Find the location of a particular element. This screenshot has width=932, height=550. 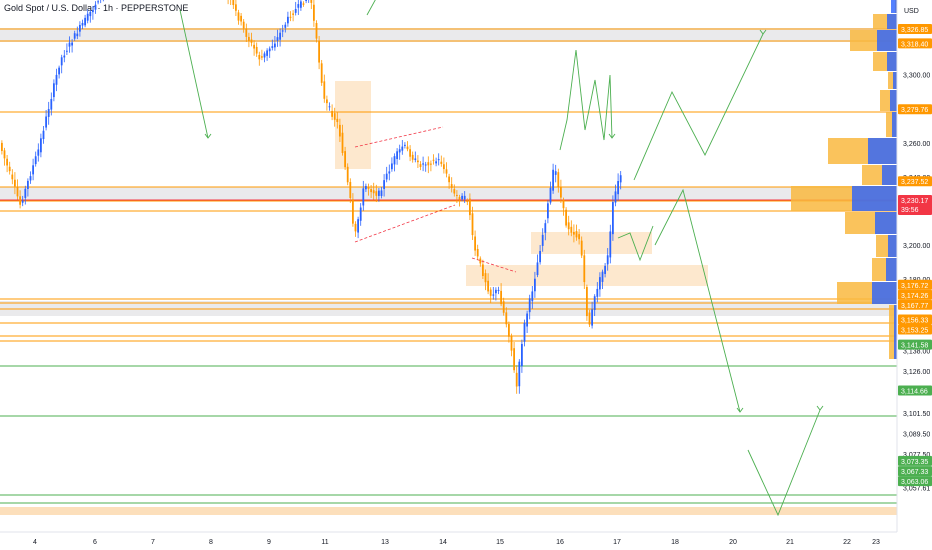

gray-band is located at coordinates (448, 193).